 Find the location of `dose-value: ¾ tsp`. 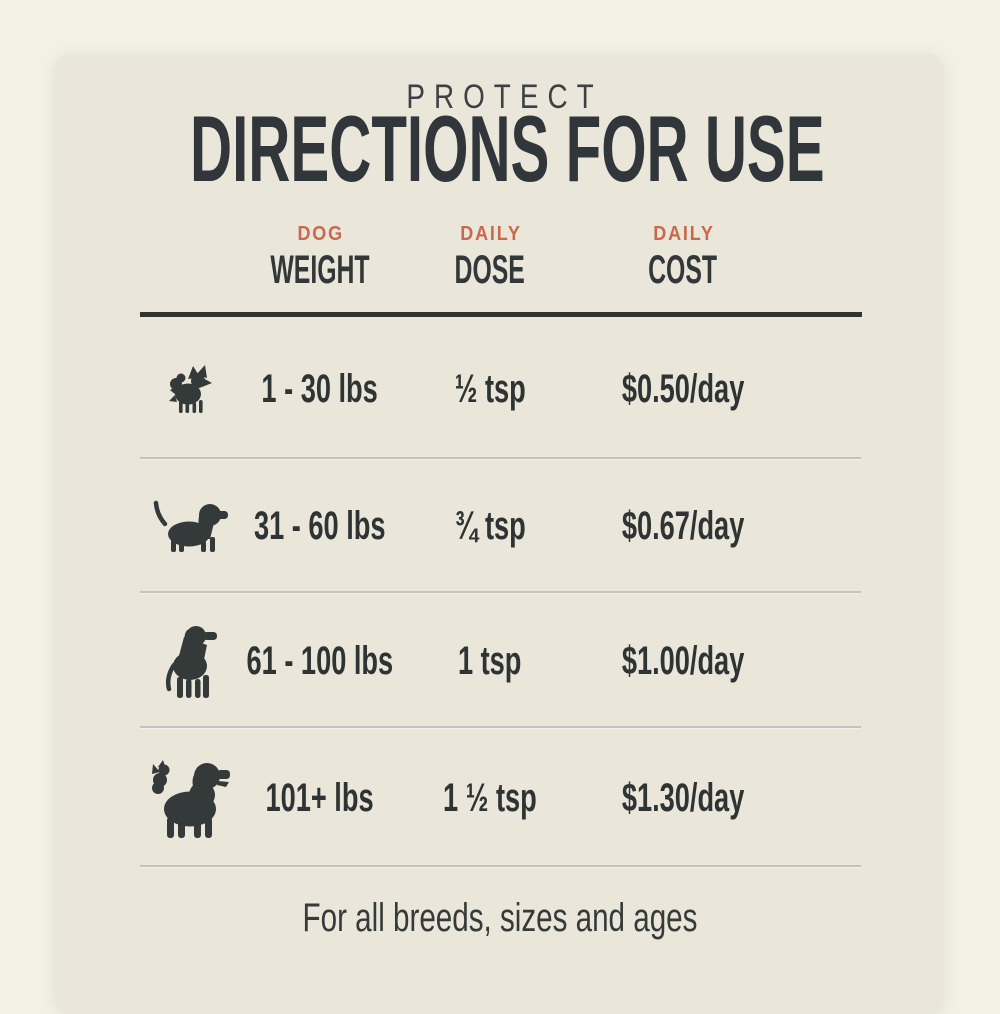

dose-value: ¾ tsp is located at coordinates (490, 526).